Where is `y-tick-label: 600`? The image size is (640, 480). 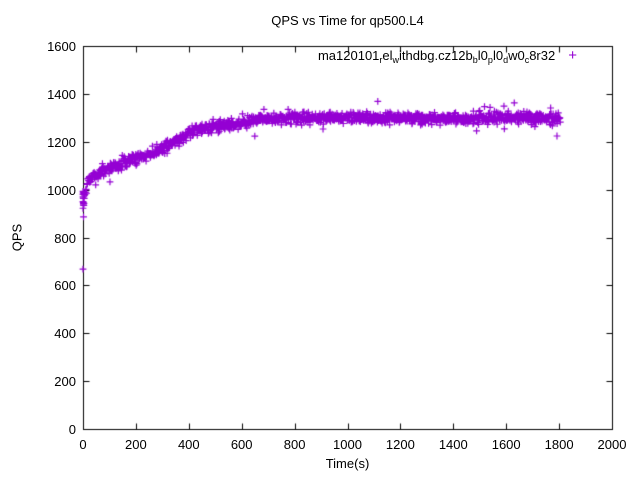
y-tick-label: 600 is located at coordinates (65, 286).